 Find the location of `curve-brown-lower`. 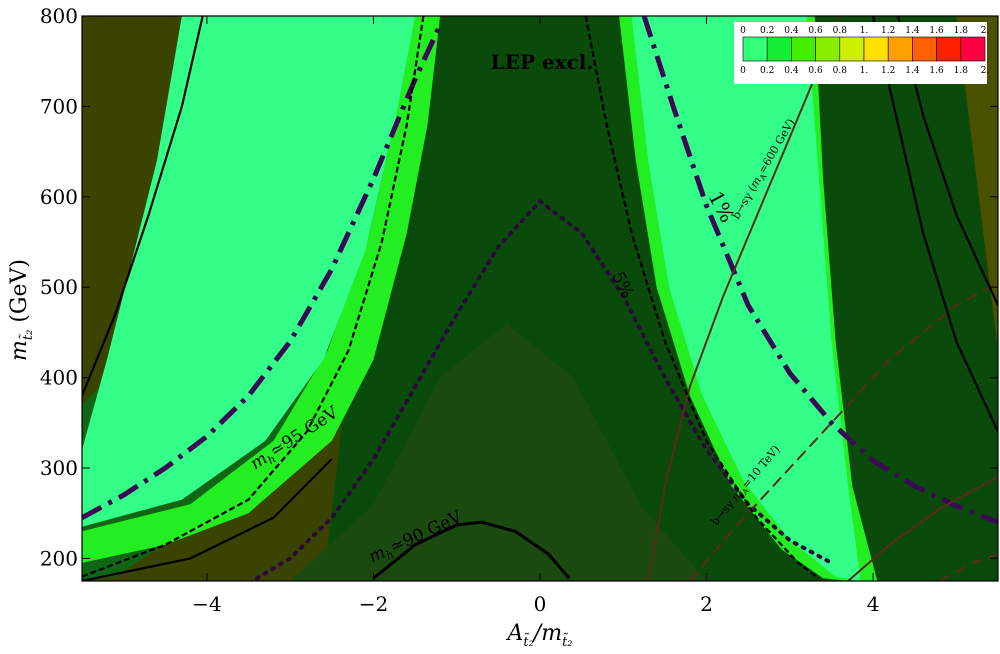

curve-brown-lower is located at coordinates (922, 528).